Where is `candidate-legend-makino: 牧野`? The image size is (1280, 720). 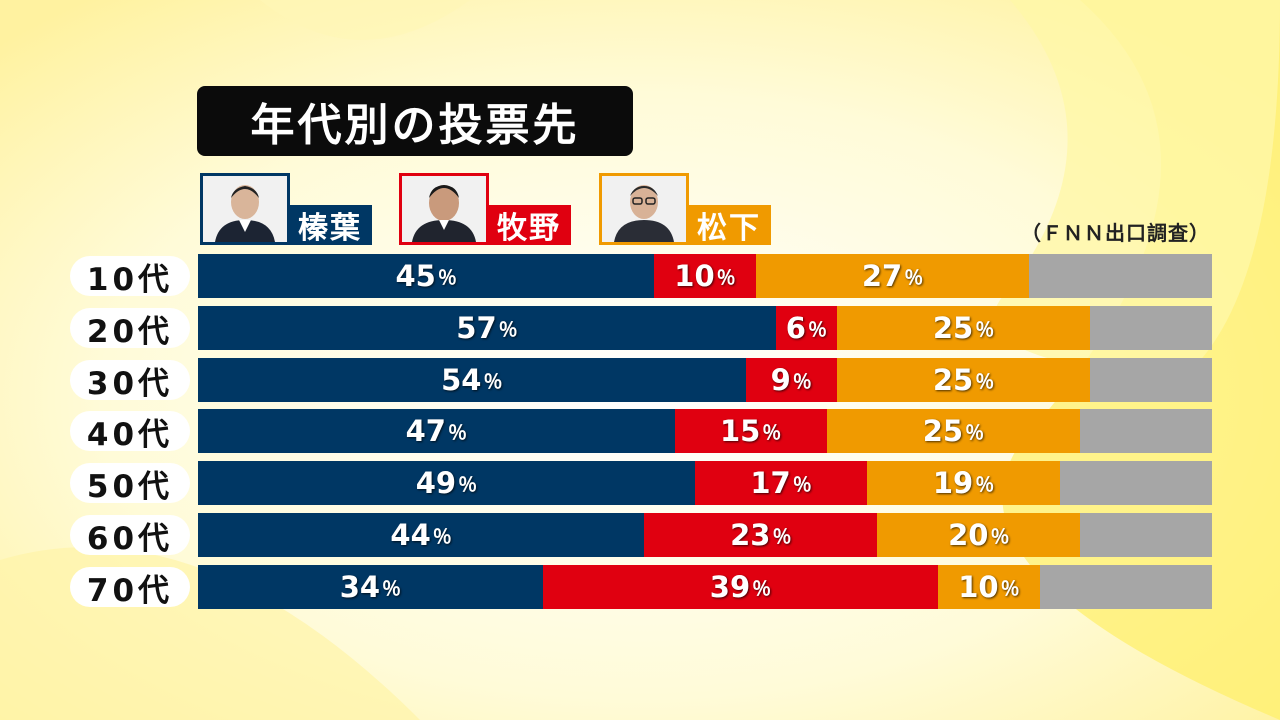
candidate-legend-makino: 牧野 is located at coordinates (485, 209).